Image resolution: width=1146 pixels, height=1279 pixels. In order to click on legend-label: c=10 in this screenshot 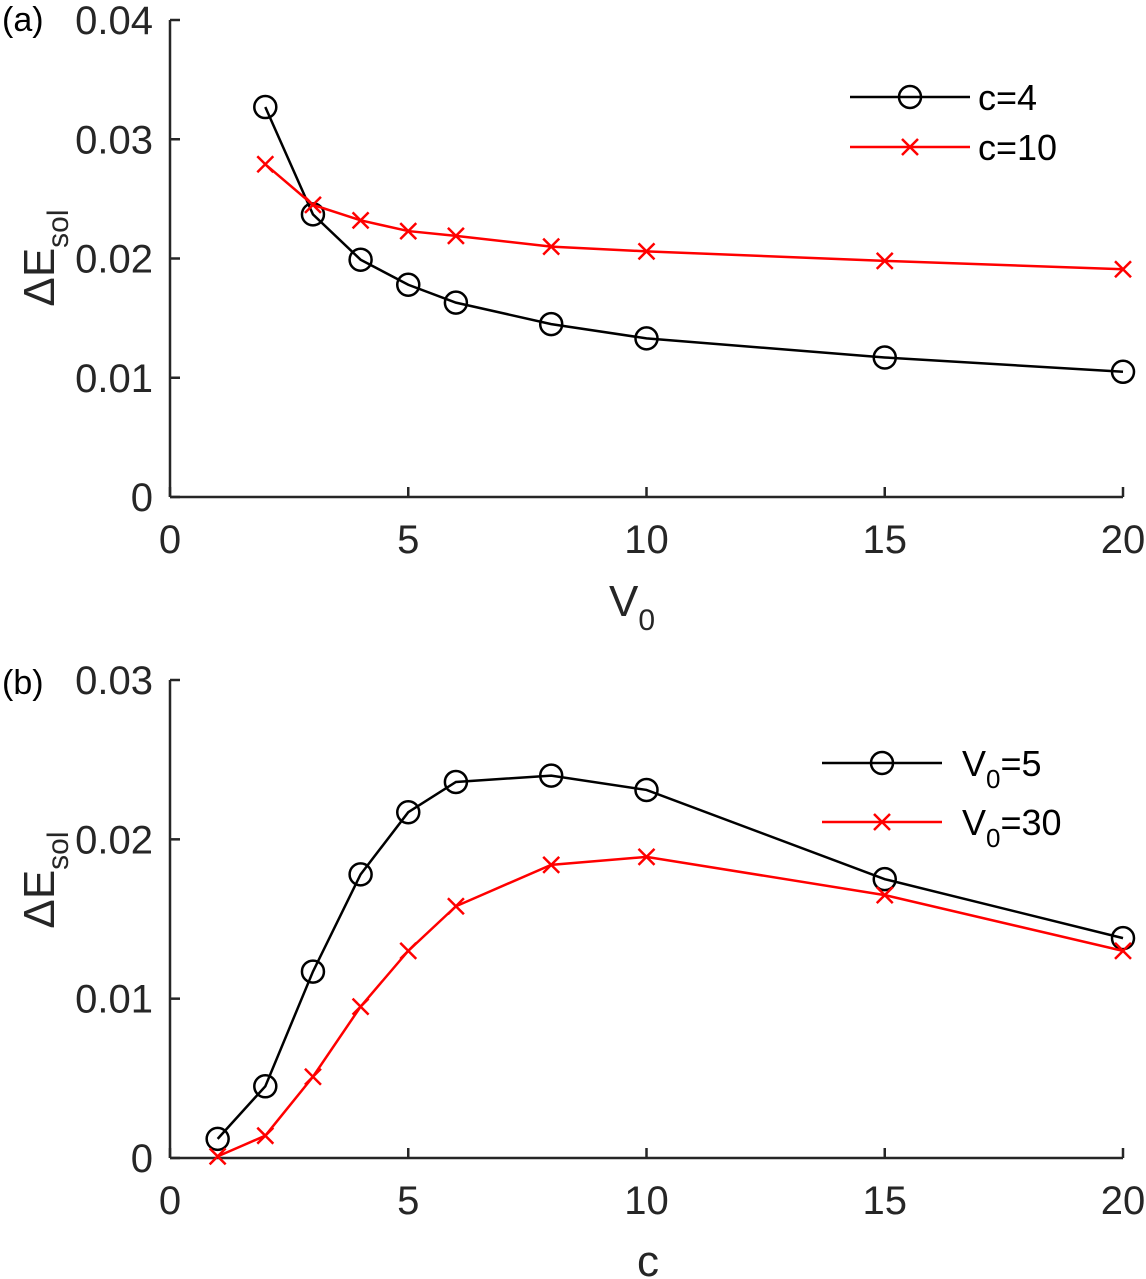, I will do `click(1017, 147)`.